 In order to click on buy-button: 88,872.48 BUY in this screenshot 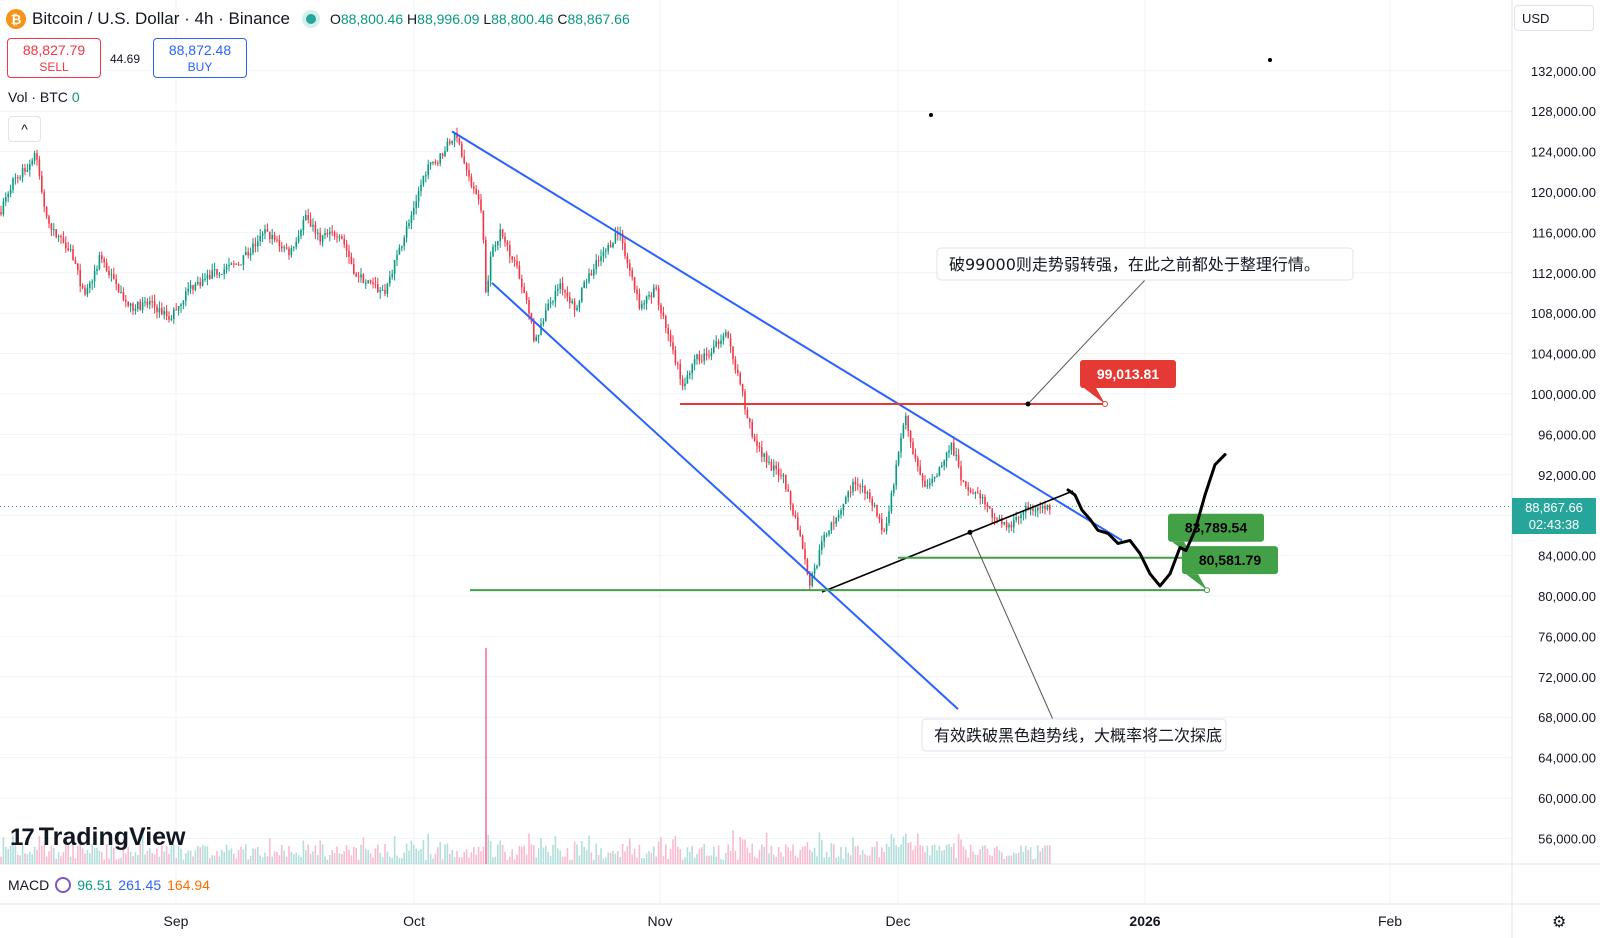, I will do `click(200, 58)`.